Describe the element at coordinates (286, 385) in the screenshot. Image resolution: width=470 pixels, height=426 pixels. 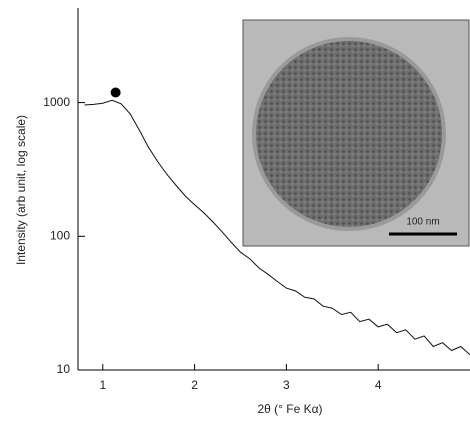
I see `x-tick-label: 3` at that location.